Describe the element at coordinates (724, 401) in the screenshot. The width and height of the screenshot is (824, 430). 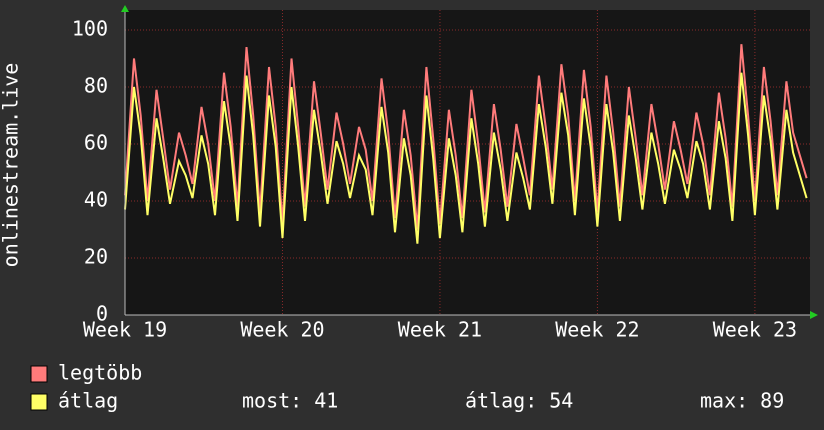
I see `stat-label: max:` at that location.